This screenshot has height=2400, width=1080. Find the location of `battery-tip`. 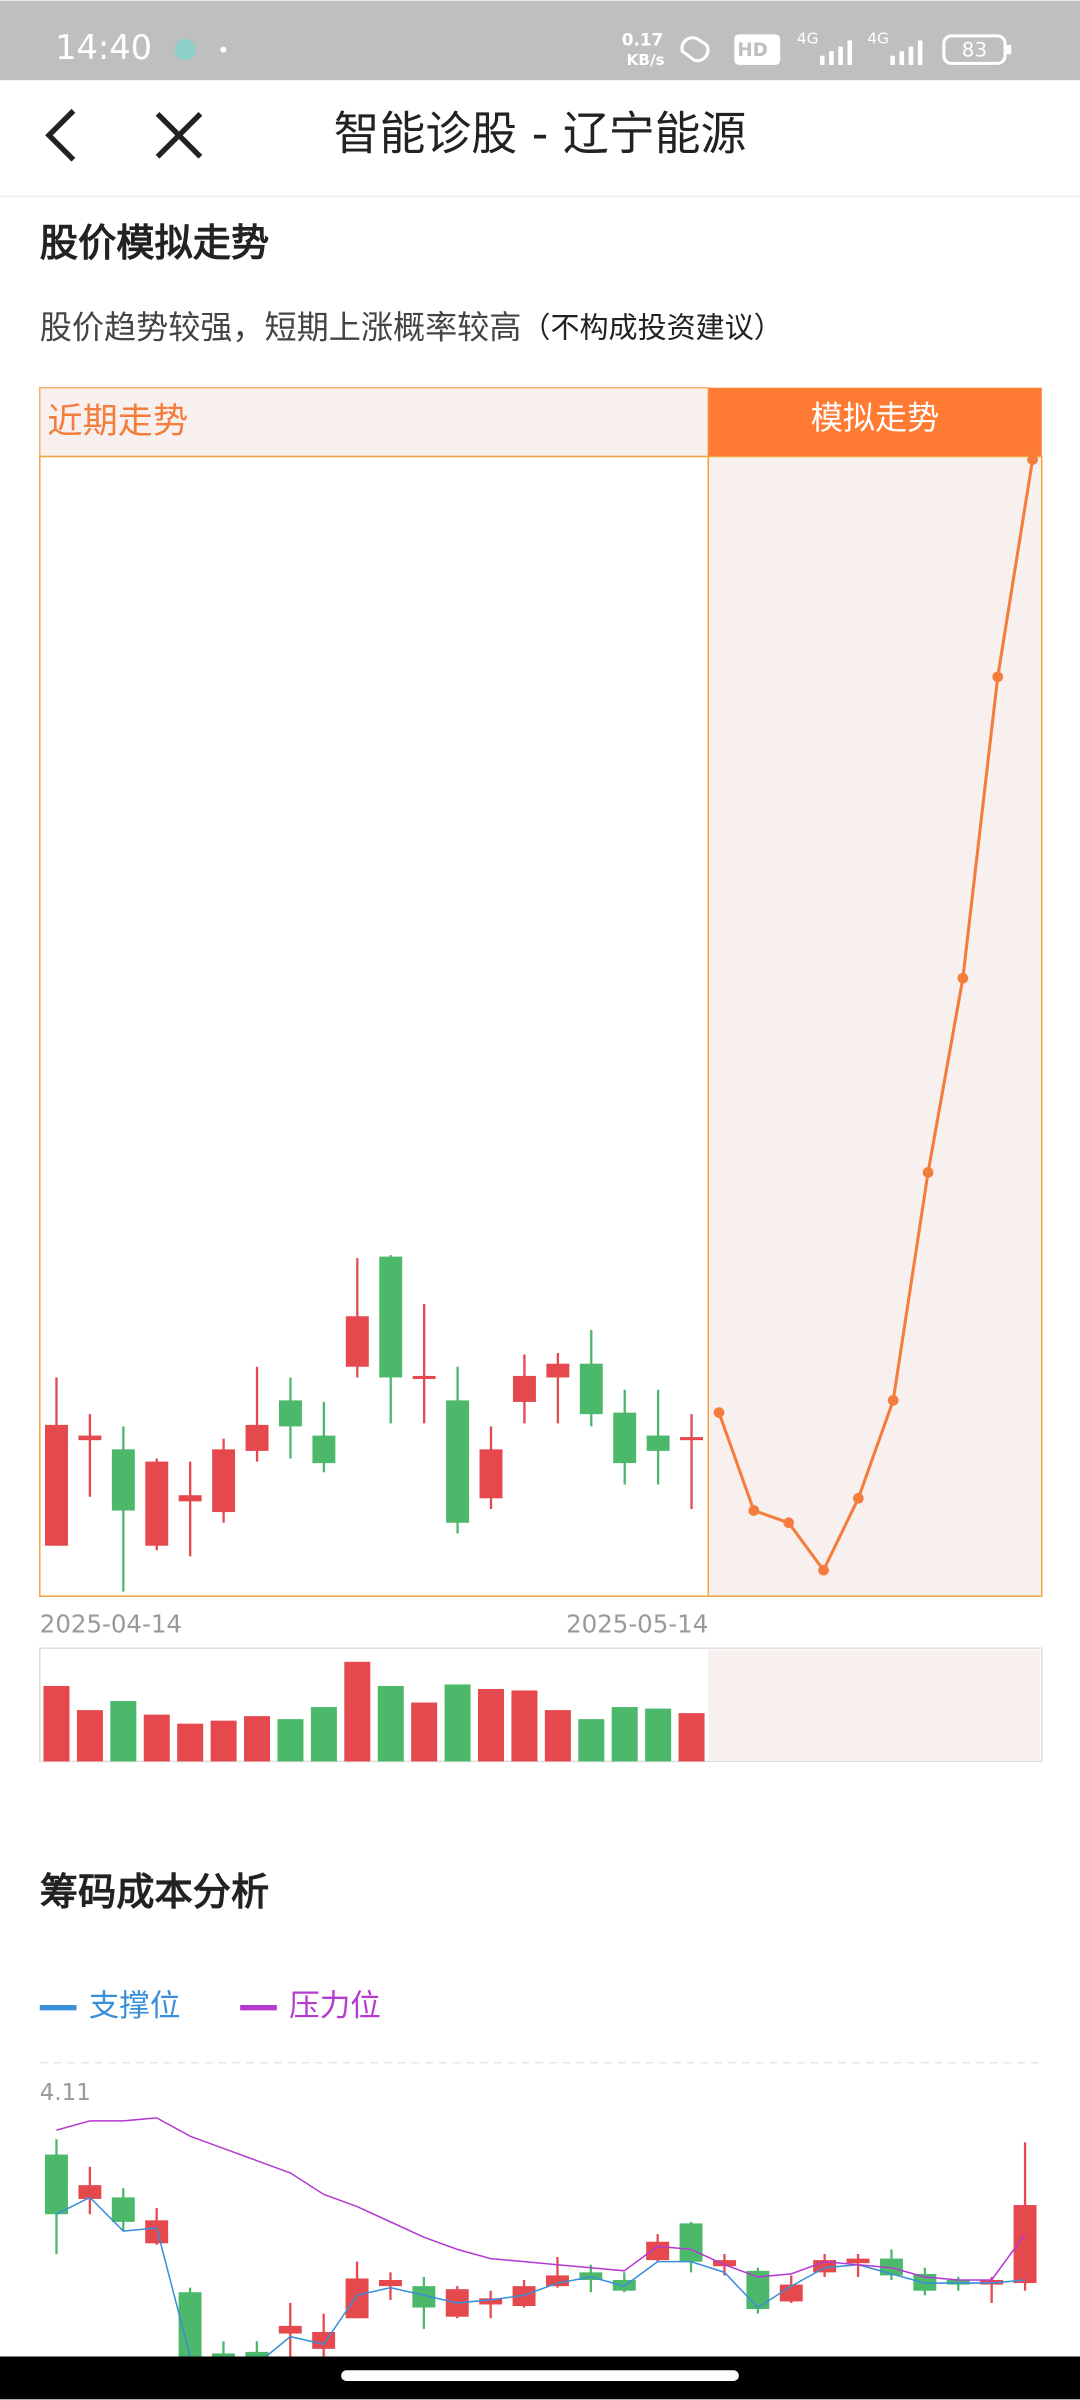

battery-tip is located at coordinates (1009, 50).